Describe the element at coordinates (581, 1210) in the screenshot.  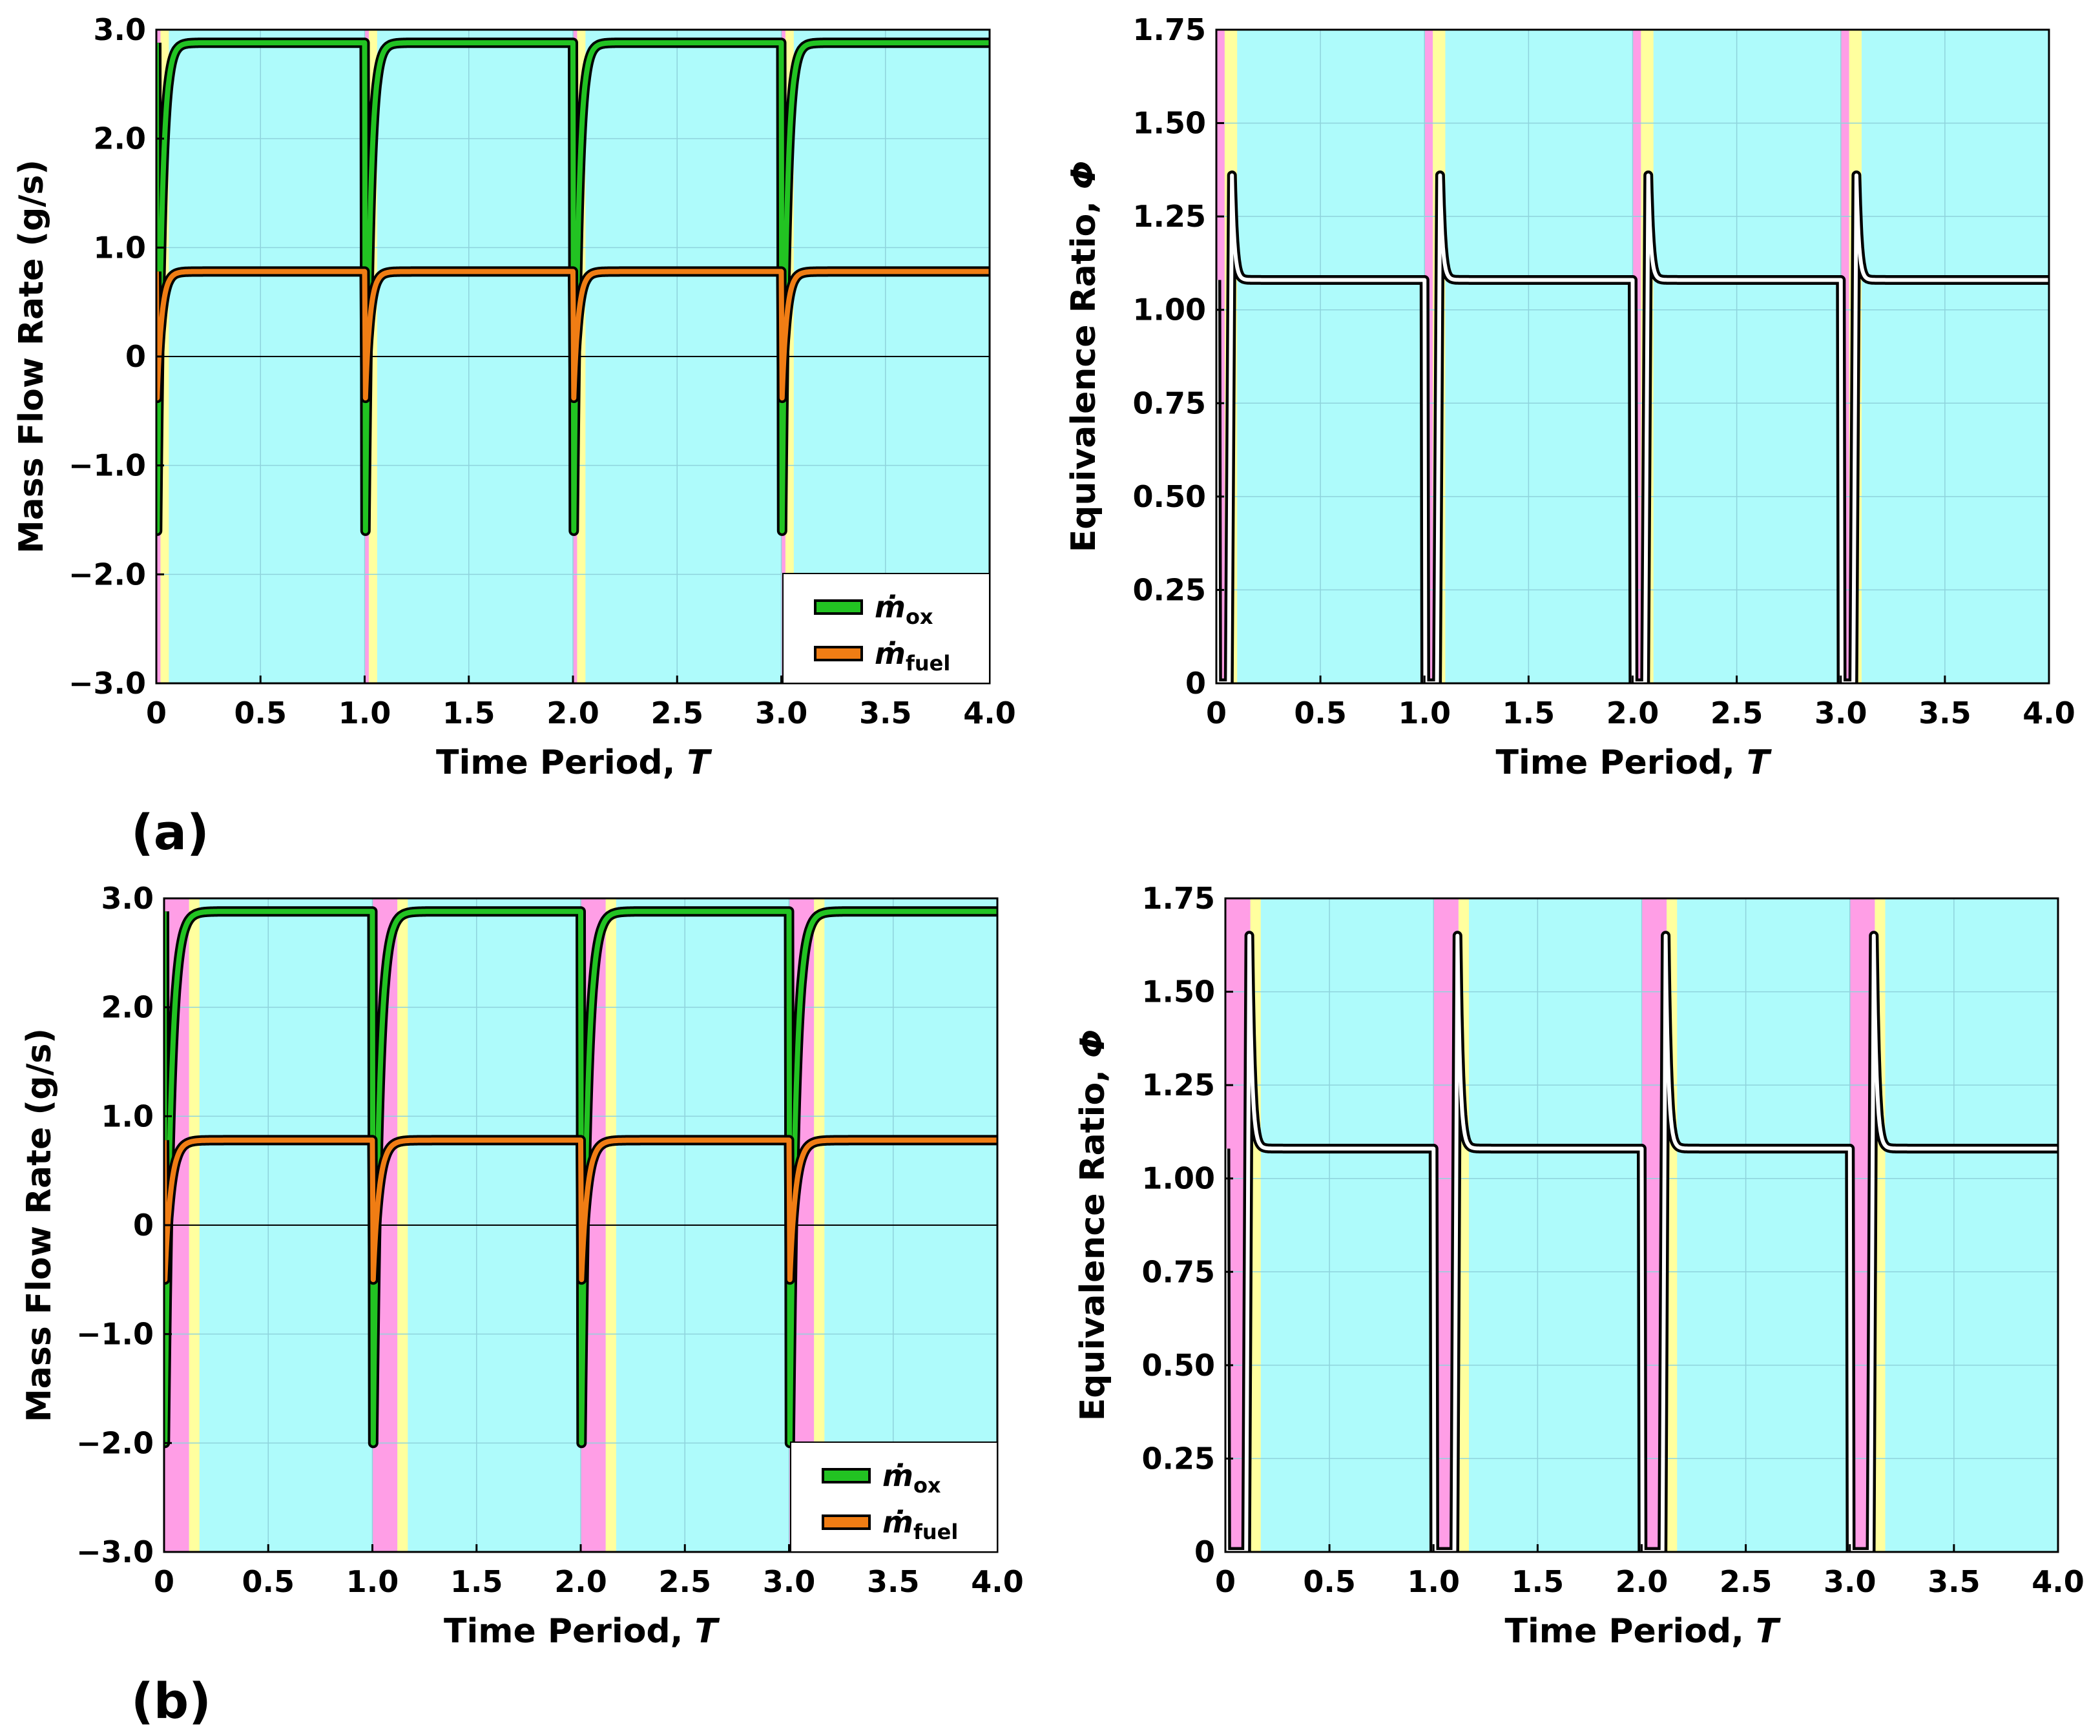
I see `mdot-fuel-line` at that location.